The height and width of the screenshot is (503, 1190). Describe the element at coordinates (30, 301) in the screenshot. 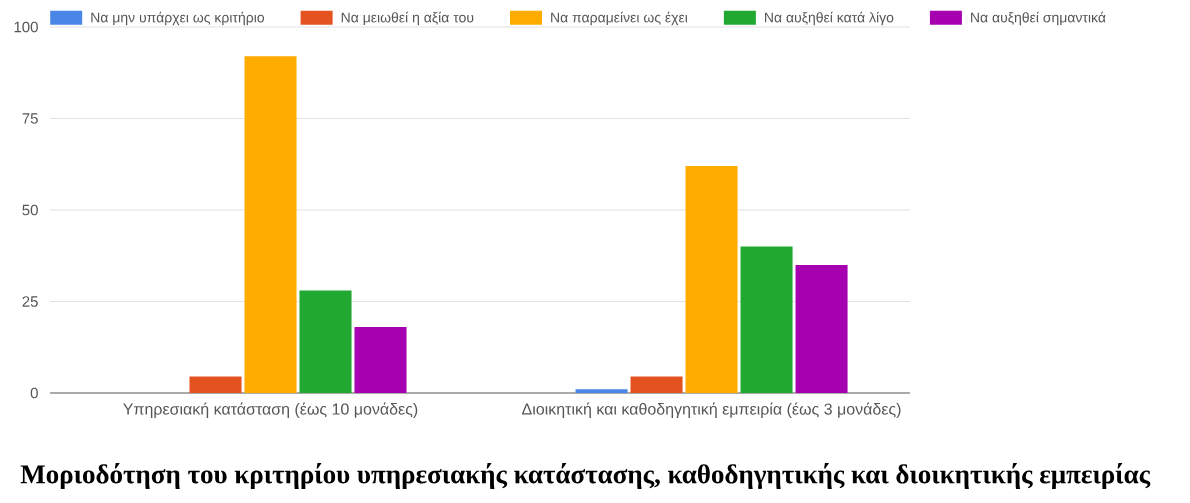

I see `y-tick-label: 25` at that location.